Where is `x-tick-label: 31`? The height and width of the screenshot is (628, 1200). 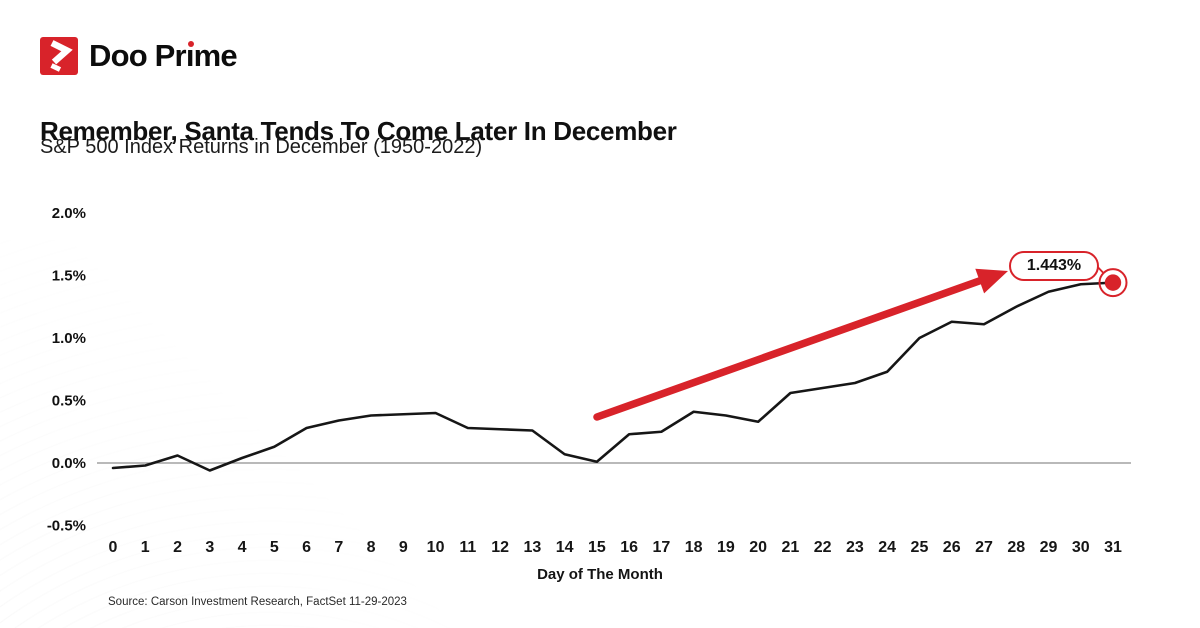
x-tick-label: 31 is located at coordinates (1113, 547).